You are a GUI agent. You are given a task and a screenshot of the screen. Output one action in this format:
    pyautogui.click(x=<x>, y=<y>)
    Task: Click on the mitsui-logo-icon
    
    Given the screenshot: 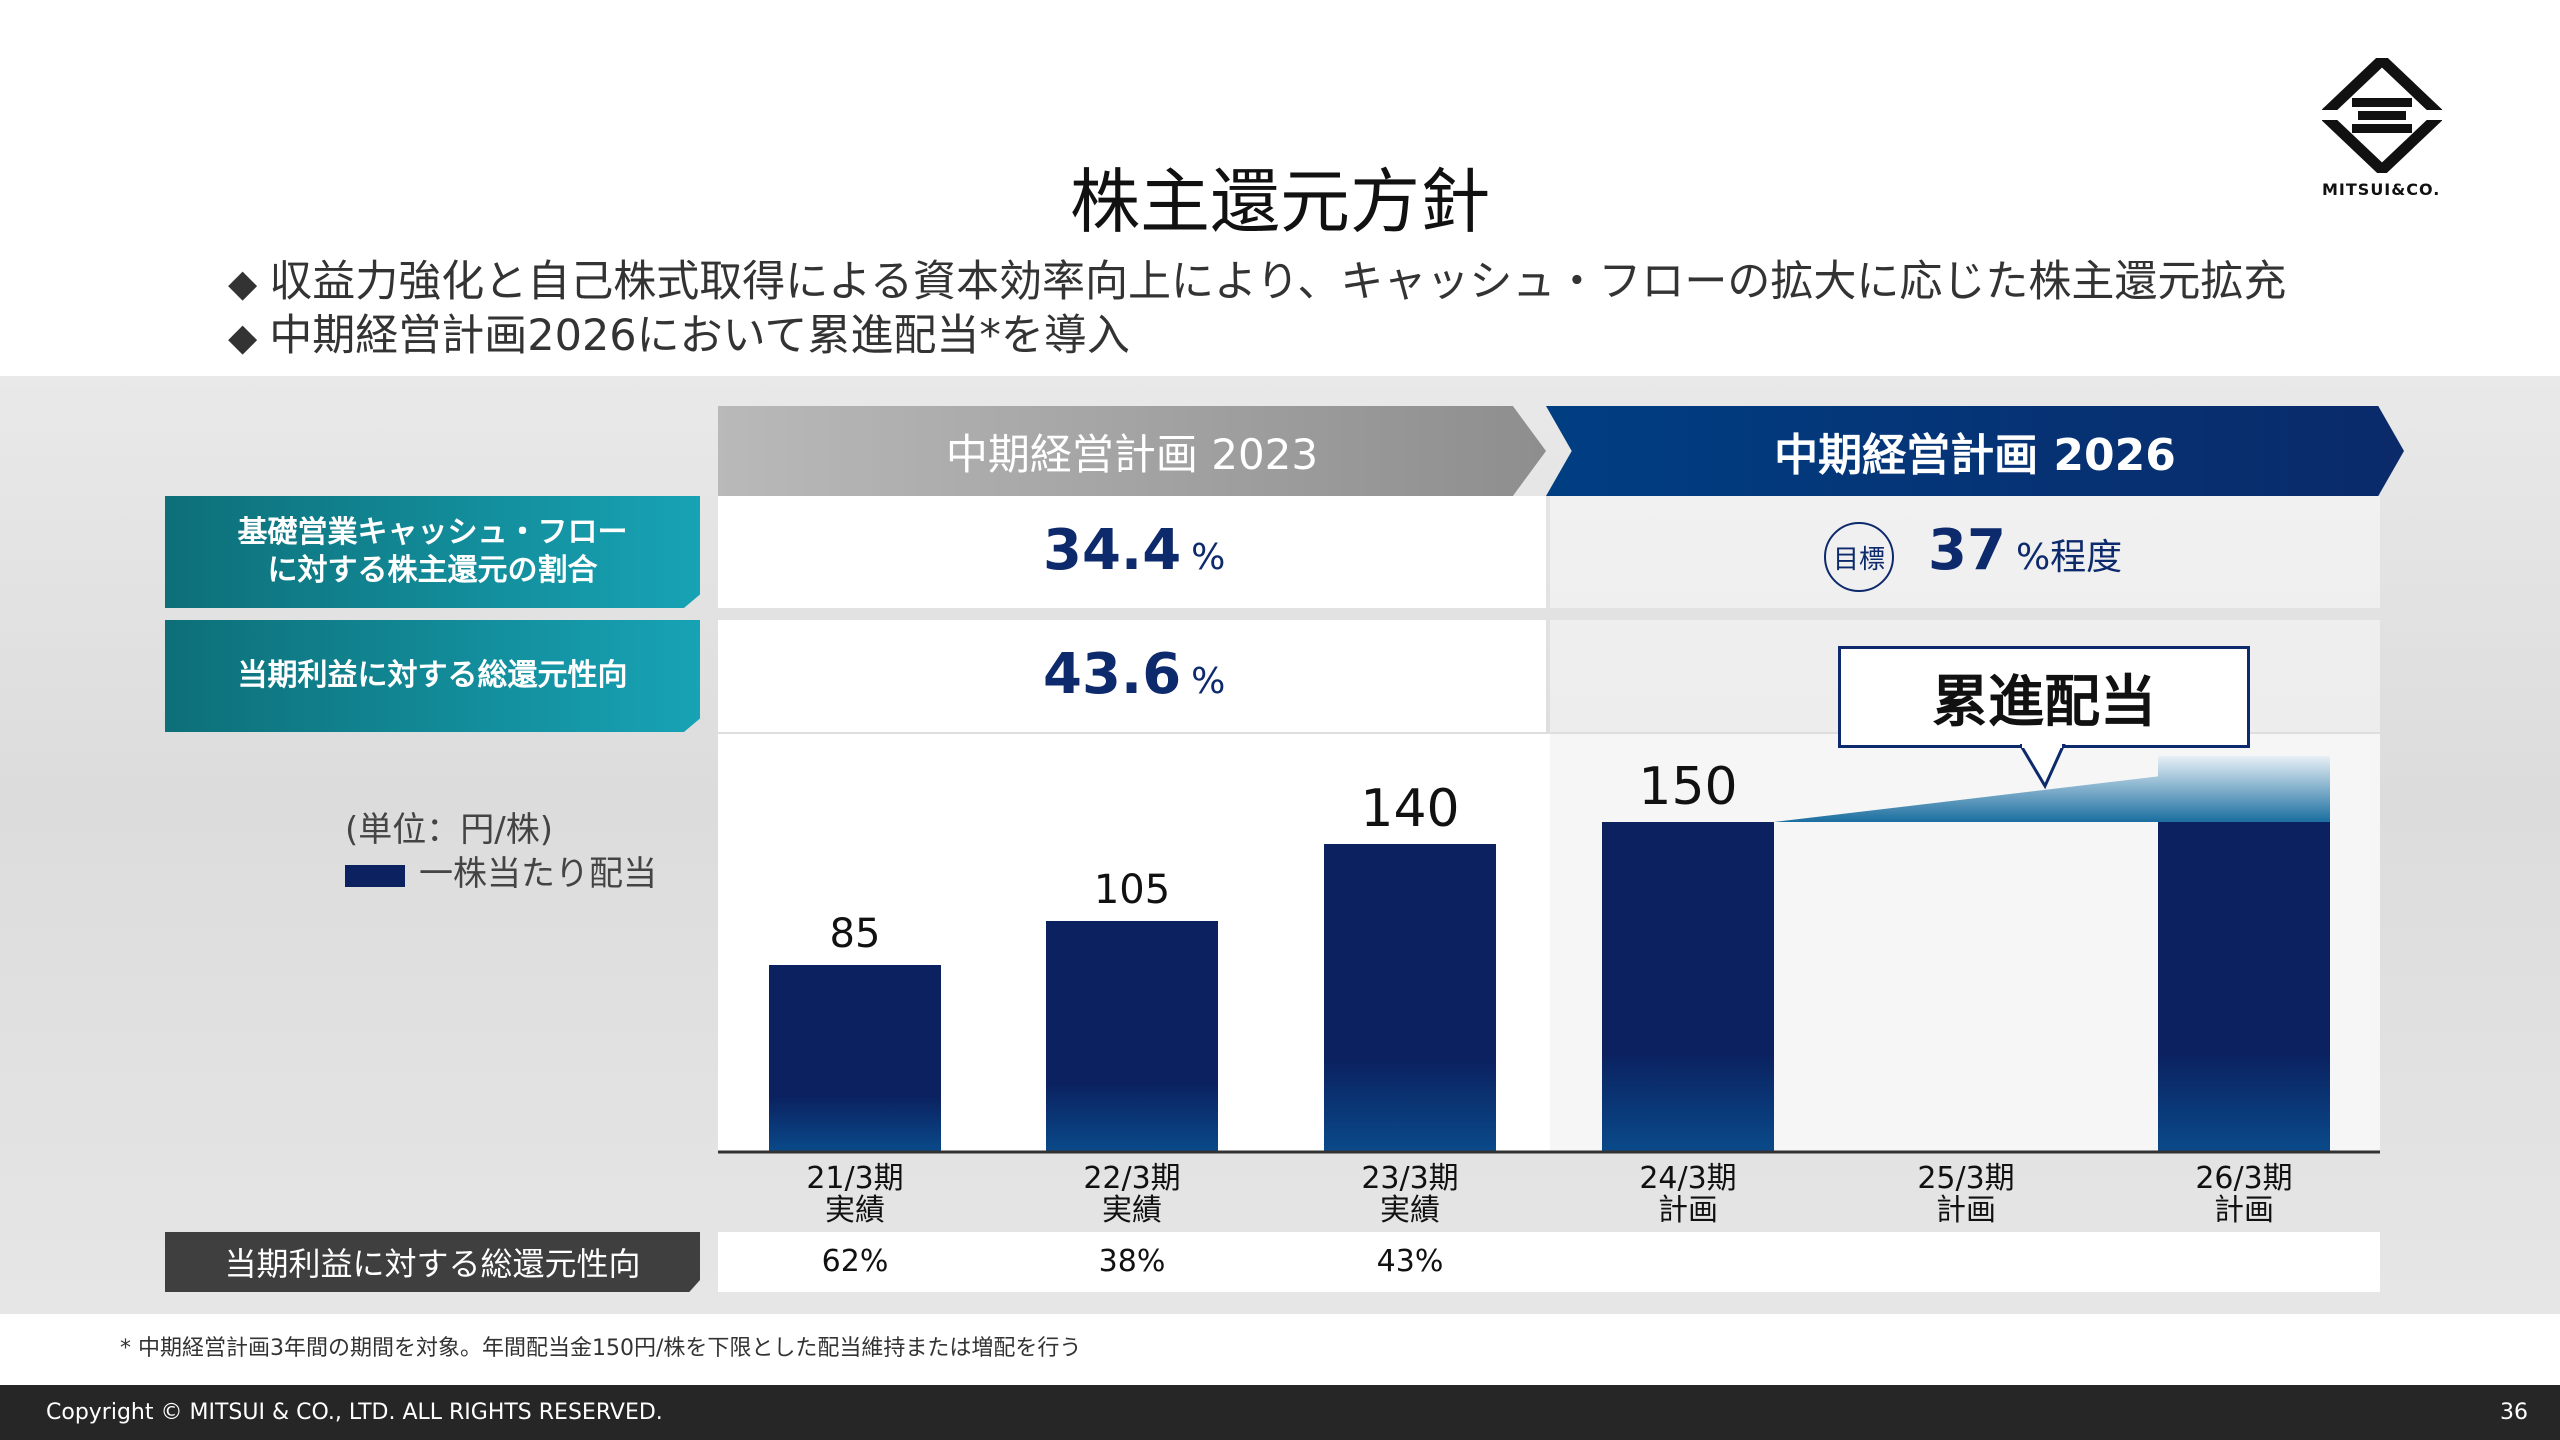 What is the action you would take?
    pyautogui.click(x=2382, y=115)
    